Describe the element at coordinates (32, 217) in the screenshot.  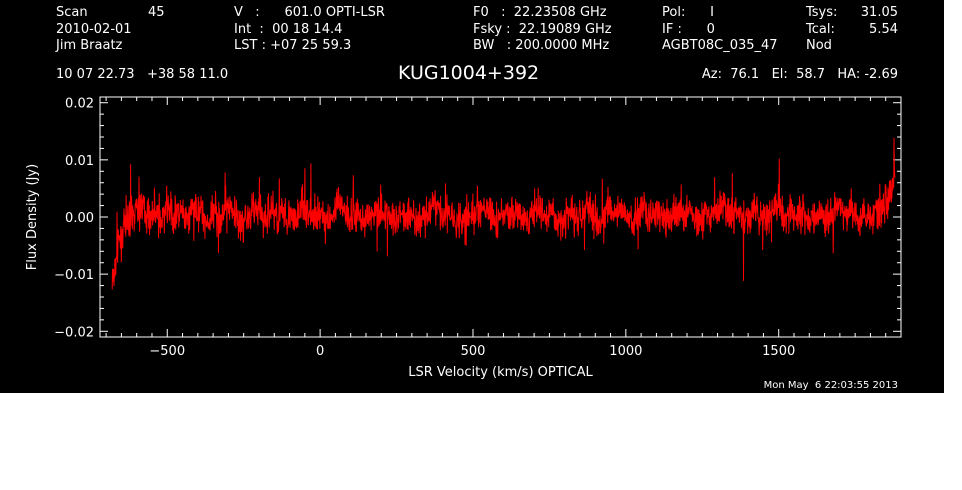
I see `y-axis-label: Flux Density (Jy)` at that location.